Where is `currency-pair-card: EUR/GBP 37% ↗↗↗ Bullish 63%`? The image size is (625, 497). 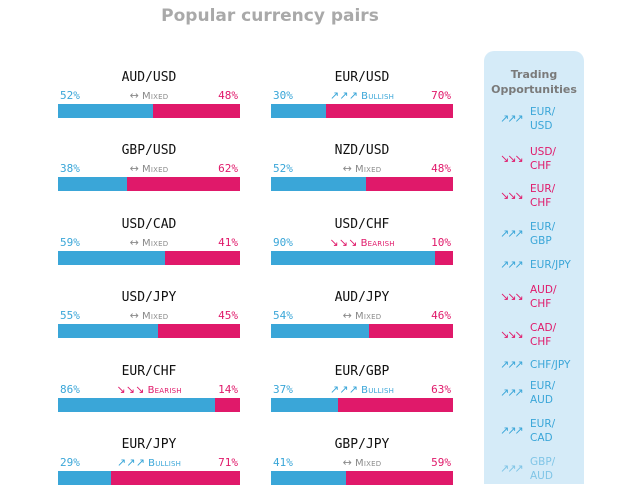 currency-pair-card: EUR/GBP 37% ↗↗↗ Bullish 63% is located at coordinates (362, 394).